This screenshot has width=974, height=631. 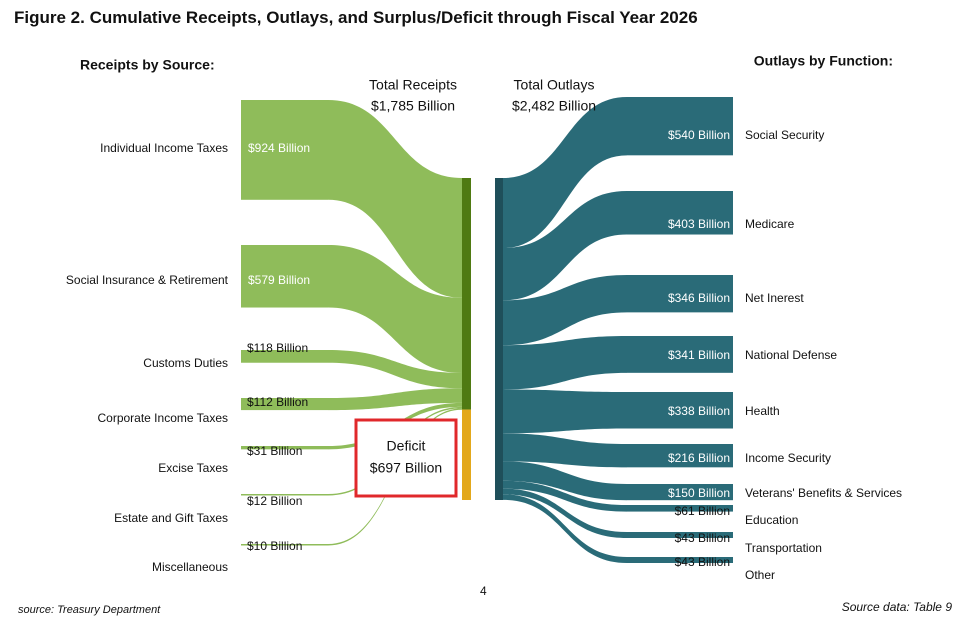 I want to click on receipt-label-corporate-income-taxes: Corporate Income Taxes, so click(x=162, y=418).